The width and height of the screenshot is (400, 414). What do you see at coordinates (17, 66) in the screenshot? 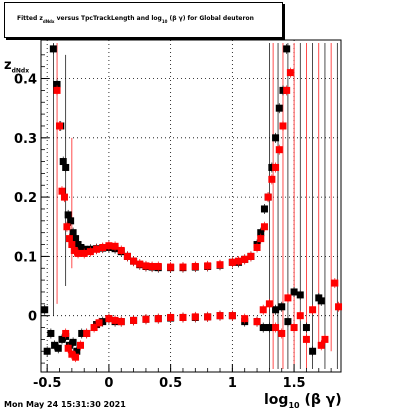
I see `y-axis-label: zdNdx` at bounding box center [17, 66].